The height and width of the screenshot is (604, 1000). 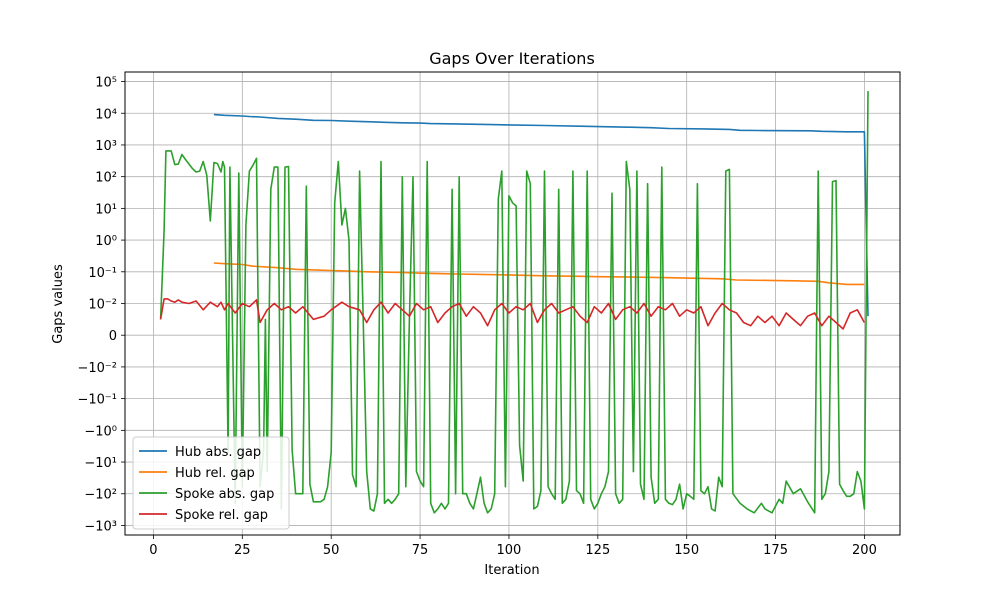 What do you see at coordinates (106, 241) in the screenshot?
I see `y-tick-label: 10⁰` at bounding box center [106, 241].